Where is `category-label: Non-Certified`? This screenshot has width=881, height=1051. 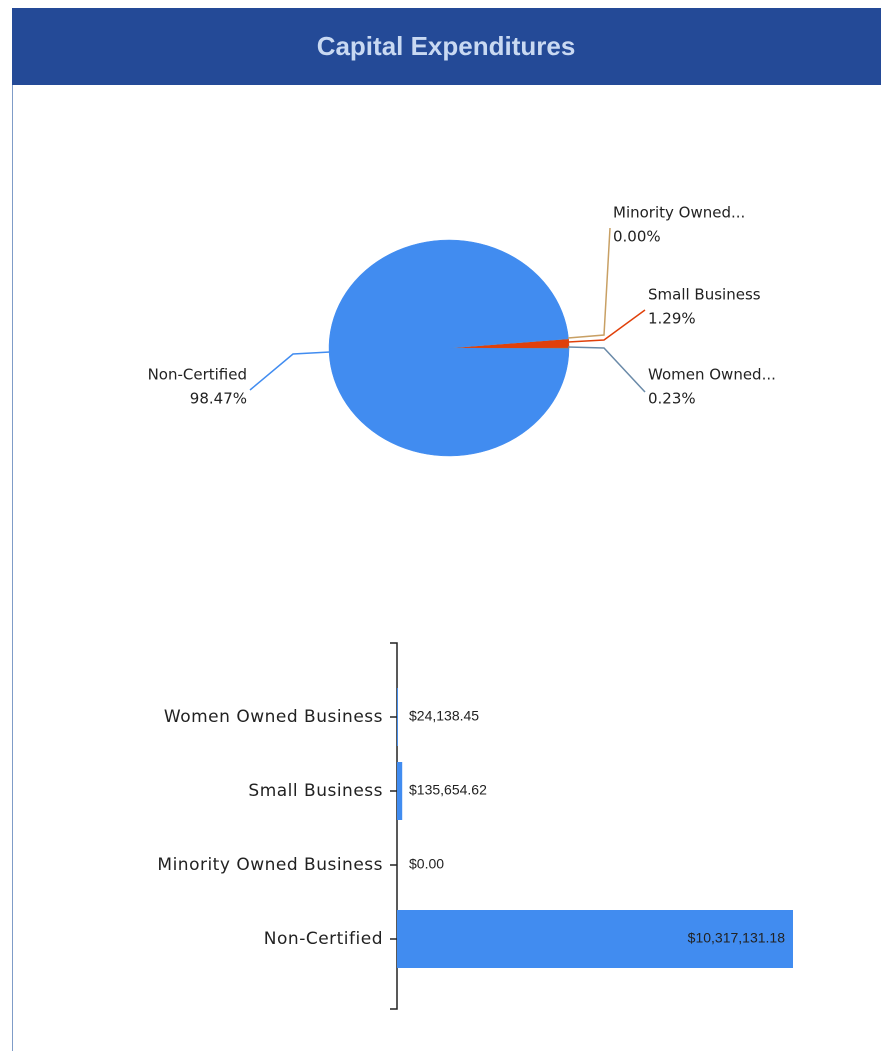 category-label: Non-Certified is located at coordinates (323, 939).